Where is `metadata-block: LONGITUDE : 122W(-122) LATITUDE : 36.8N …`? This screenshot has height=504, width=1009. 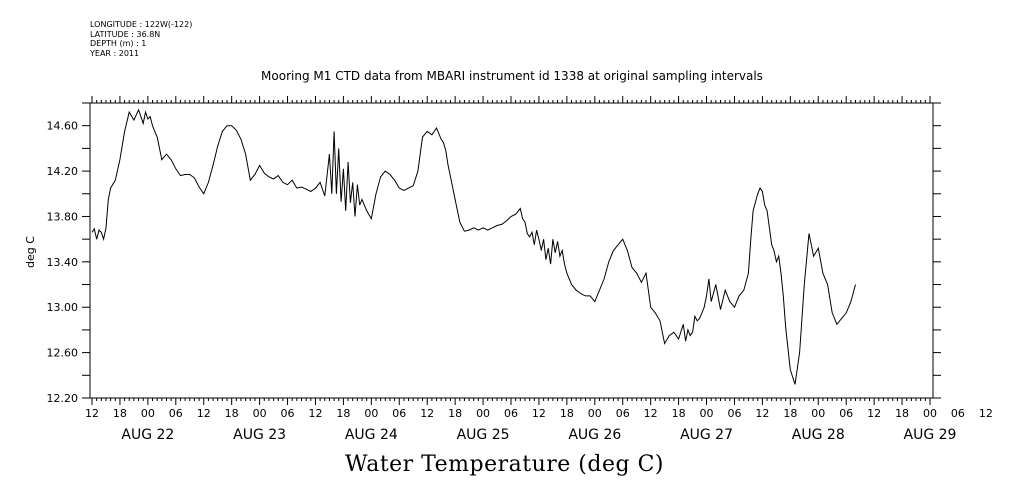
metadata-block: LONGITUDE : 122W(-122) LATITUDE : 36.8N … is located at coordinates (141, 39).